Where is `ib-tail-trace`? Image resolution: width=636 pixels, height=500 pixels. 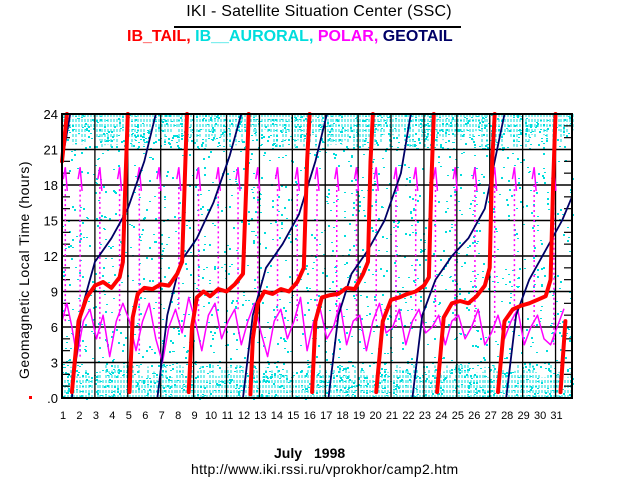
ib-tail-trace is located at coordinates (342, 253).